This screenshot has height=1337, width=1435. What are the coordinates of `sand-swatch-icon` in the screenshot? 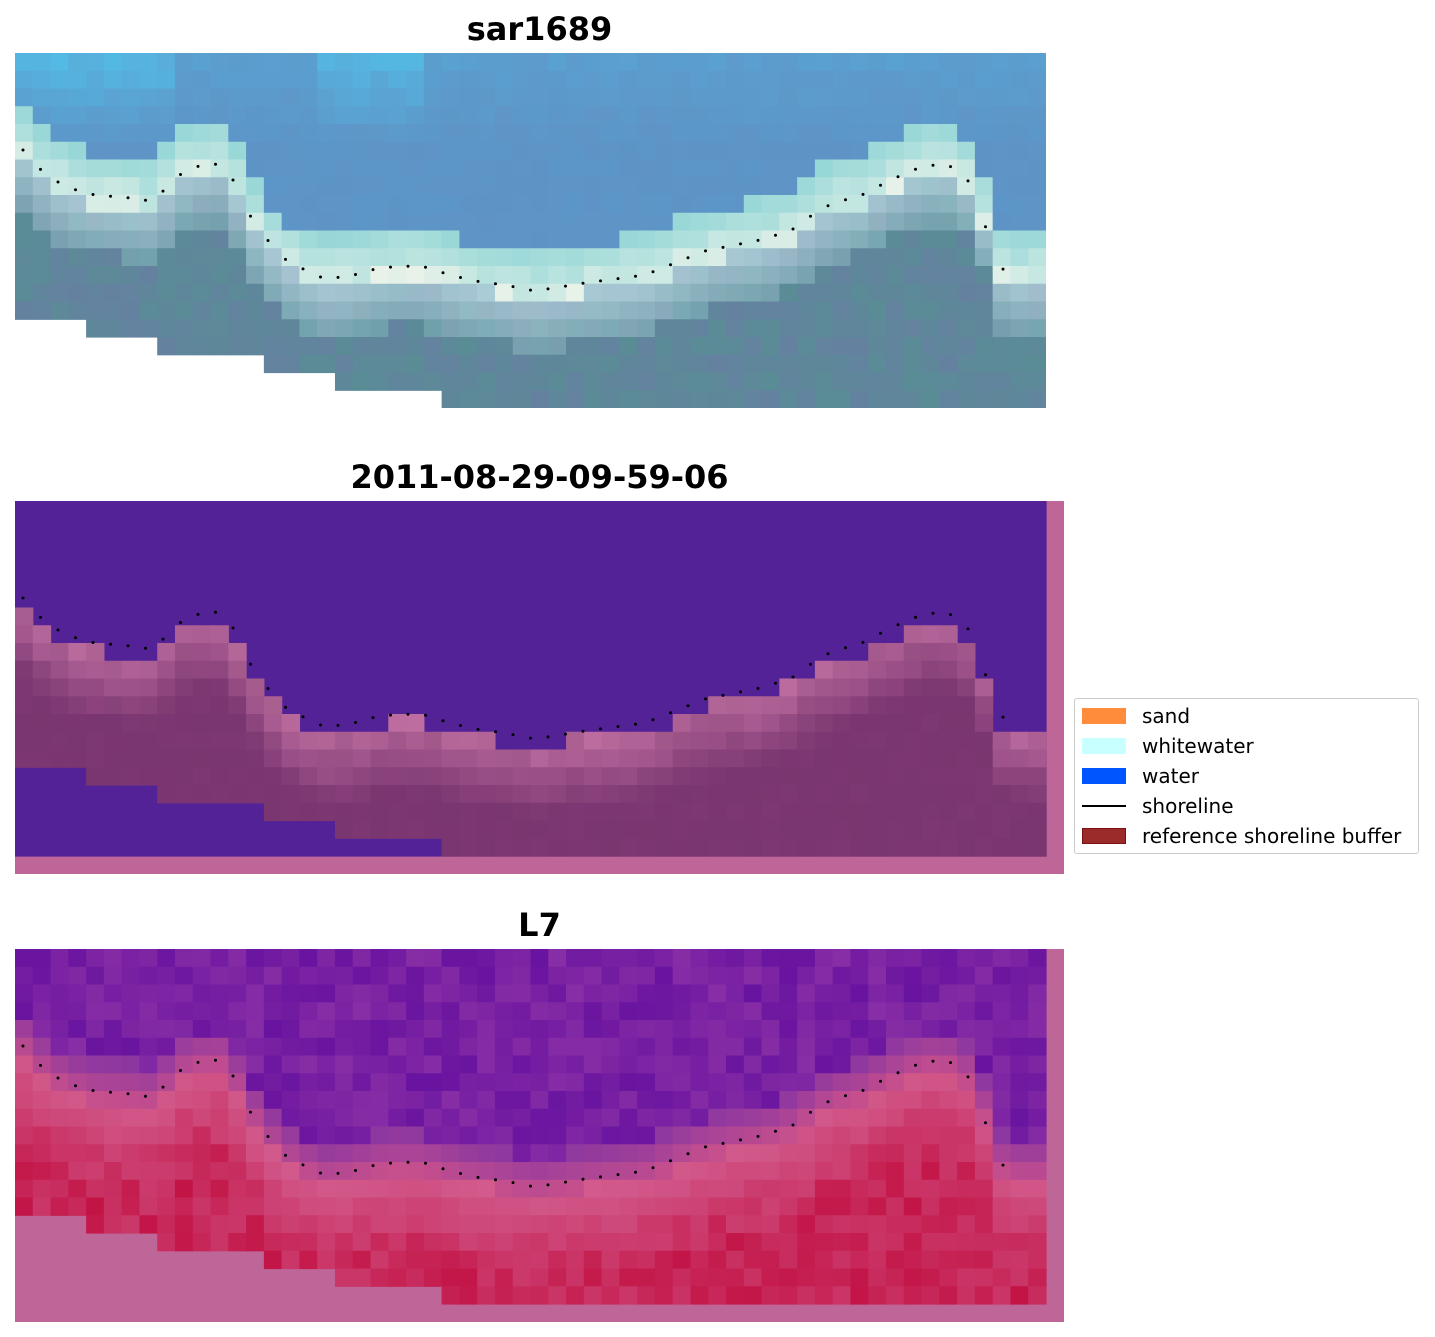 It's located at (1104, 716).